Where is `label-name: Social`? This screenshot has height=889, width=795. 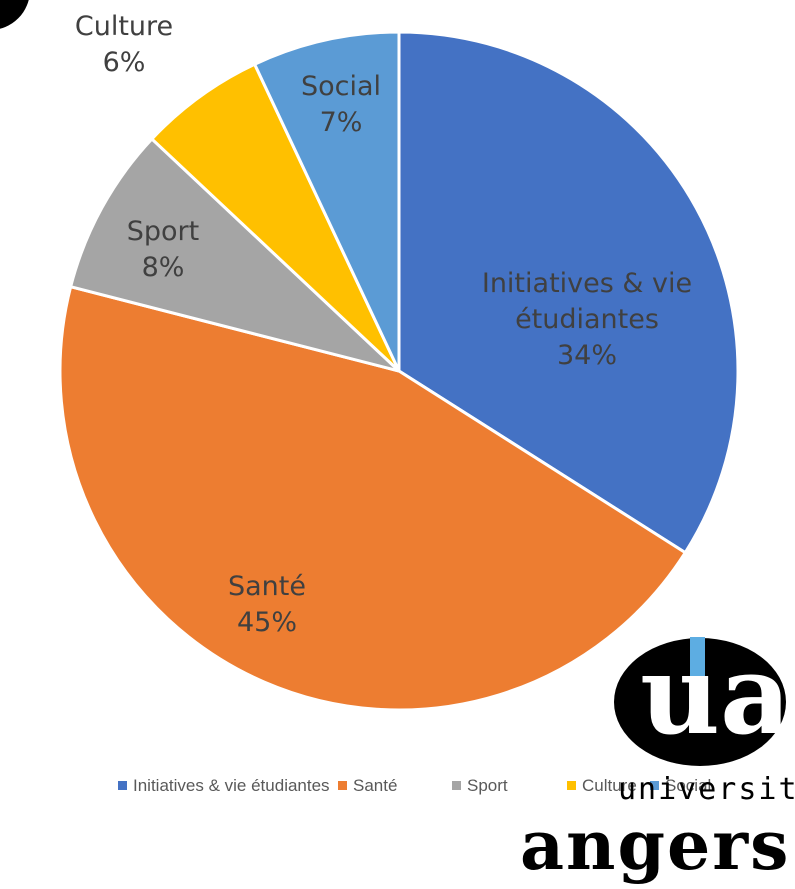 label-name: Social is located at coordinates (341, 86).